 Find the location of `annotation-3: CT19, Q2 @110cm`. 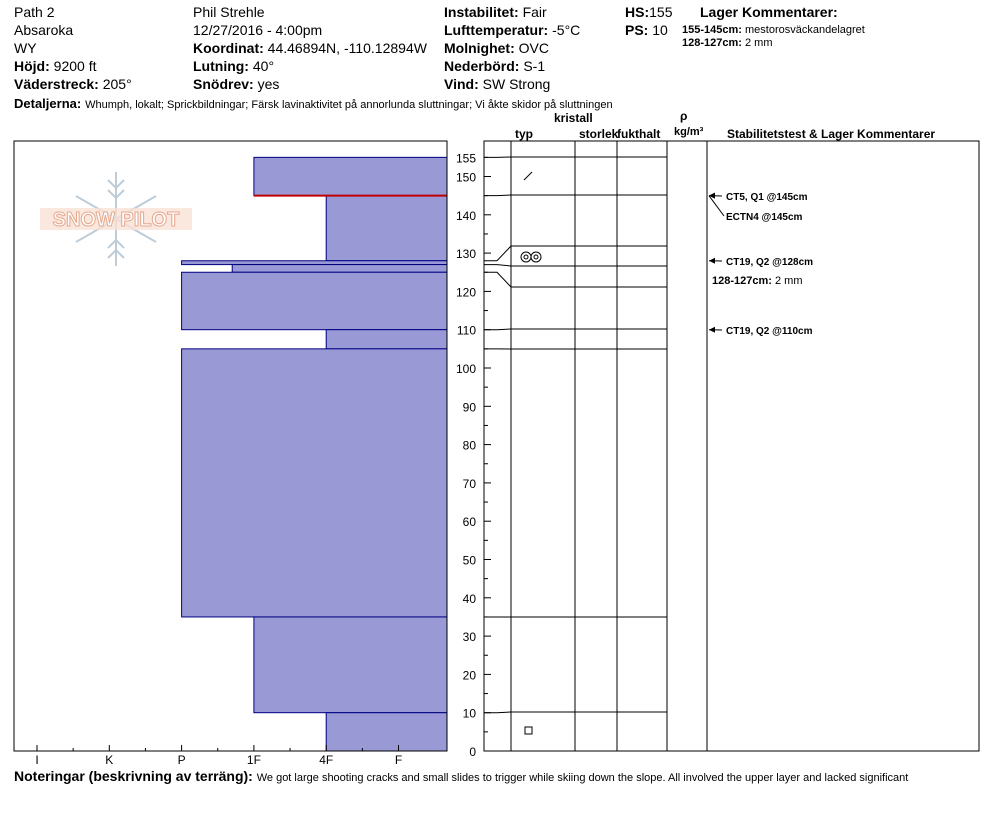

annotation-3: CT19, Q2 @110cm is located at coordinates (769, 331).